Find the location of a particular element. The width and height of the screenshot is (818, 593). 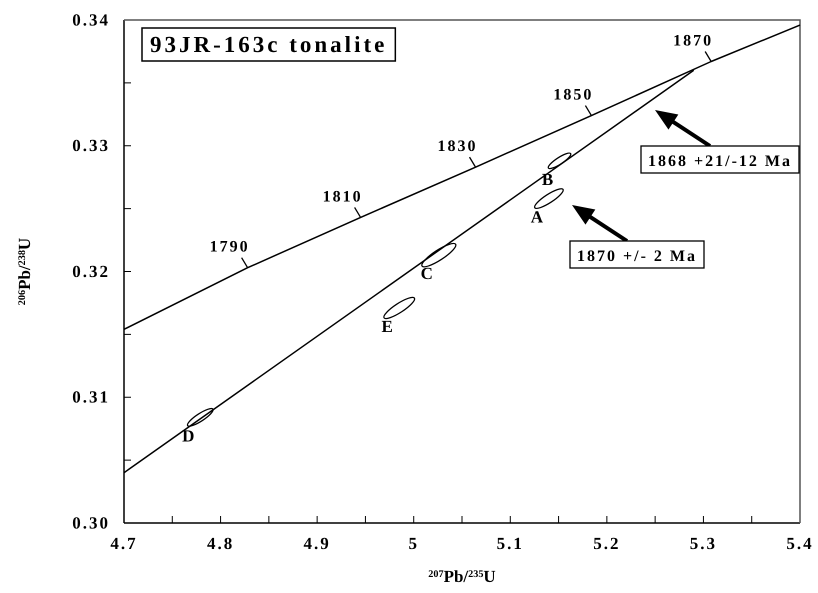

x-tick-label: 5.4 is located at coordinates (800, 544).